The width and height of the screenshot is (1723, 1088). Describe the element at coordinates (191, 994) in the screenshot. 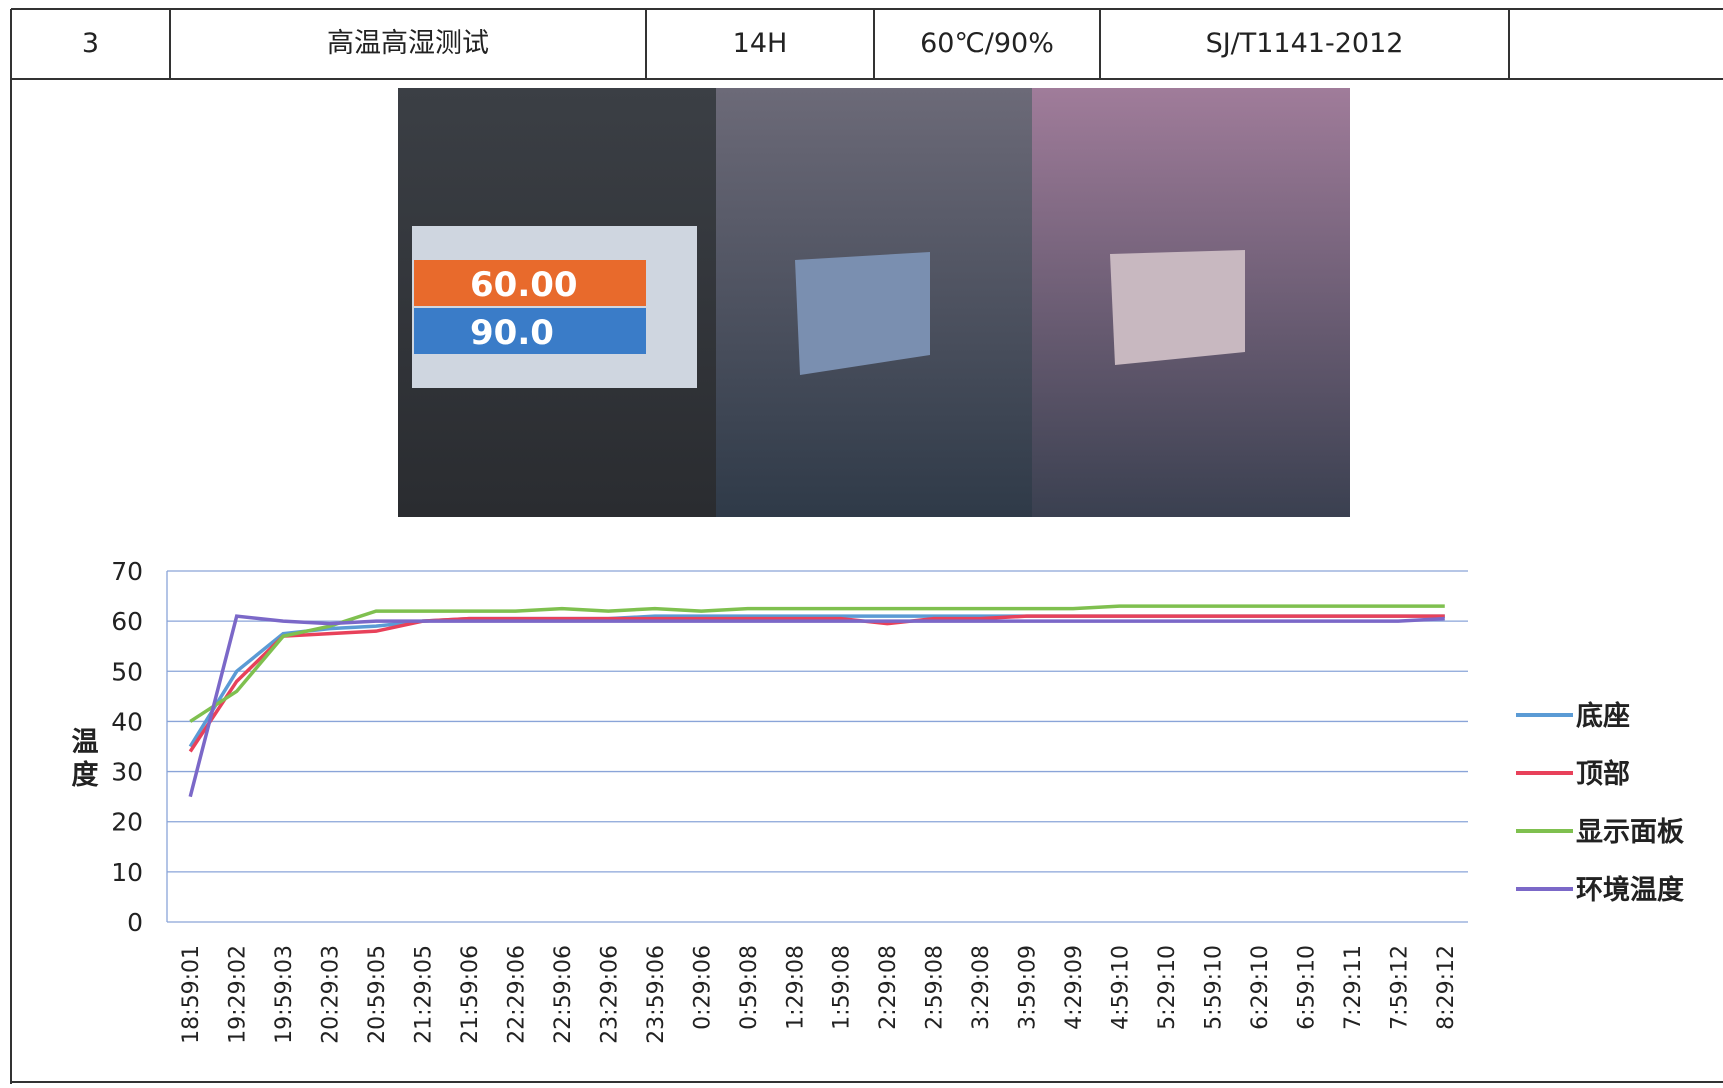

I see `x-tick-label: 18:59:01` at that location.